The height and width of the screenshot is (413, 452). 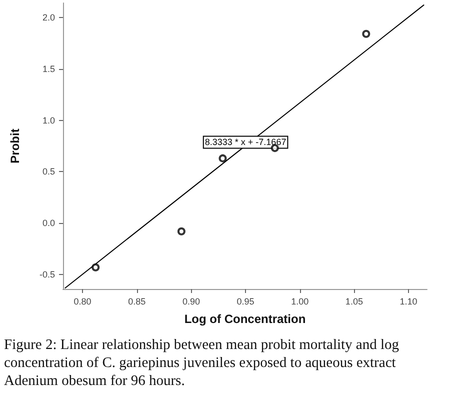 What do you see at coordinates (83, 301) in the screenshot?
I see `x-tick-label: 0.80` at bounding box center [83, 301].